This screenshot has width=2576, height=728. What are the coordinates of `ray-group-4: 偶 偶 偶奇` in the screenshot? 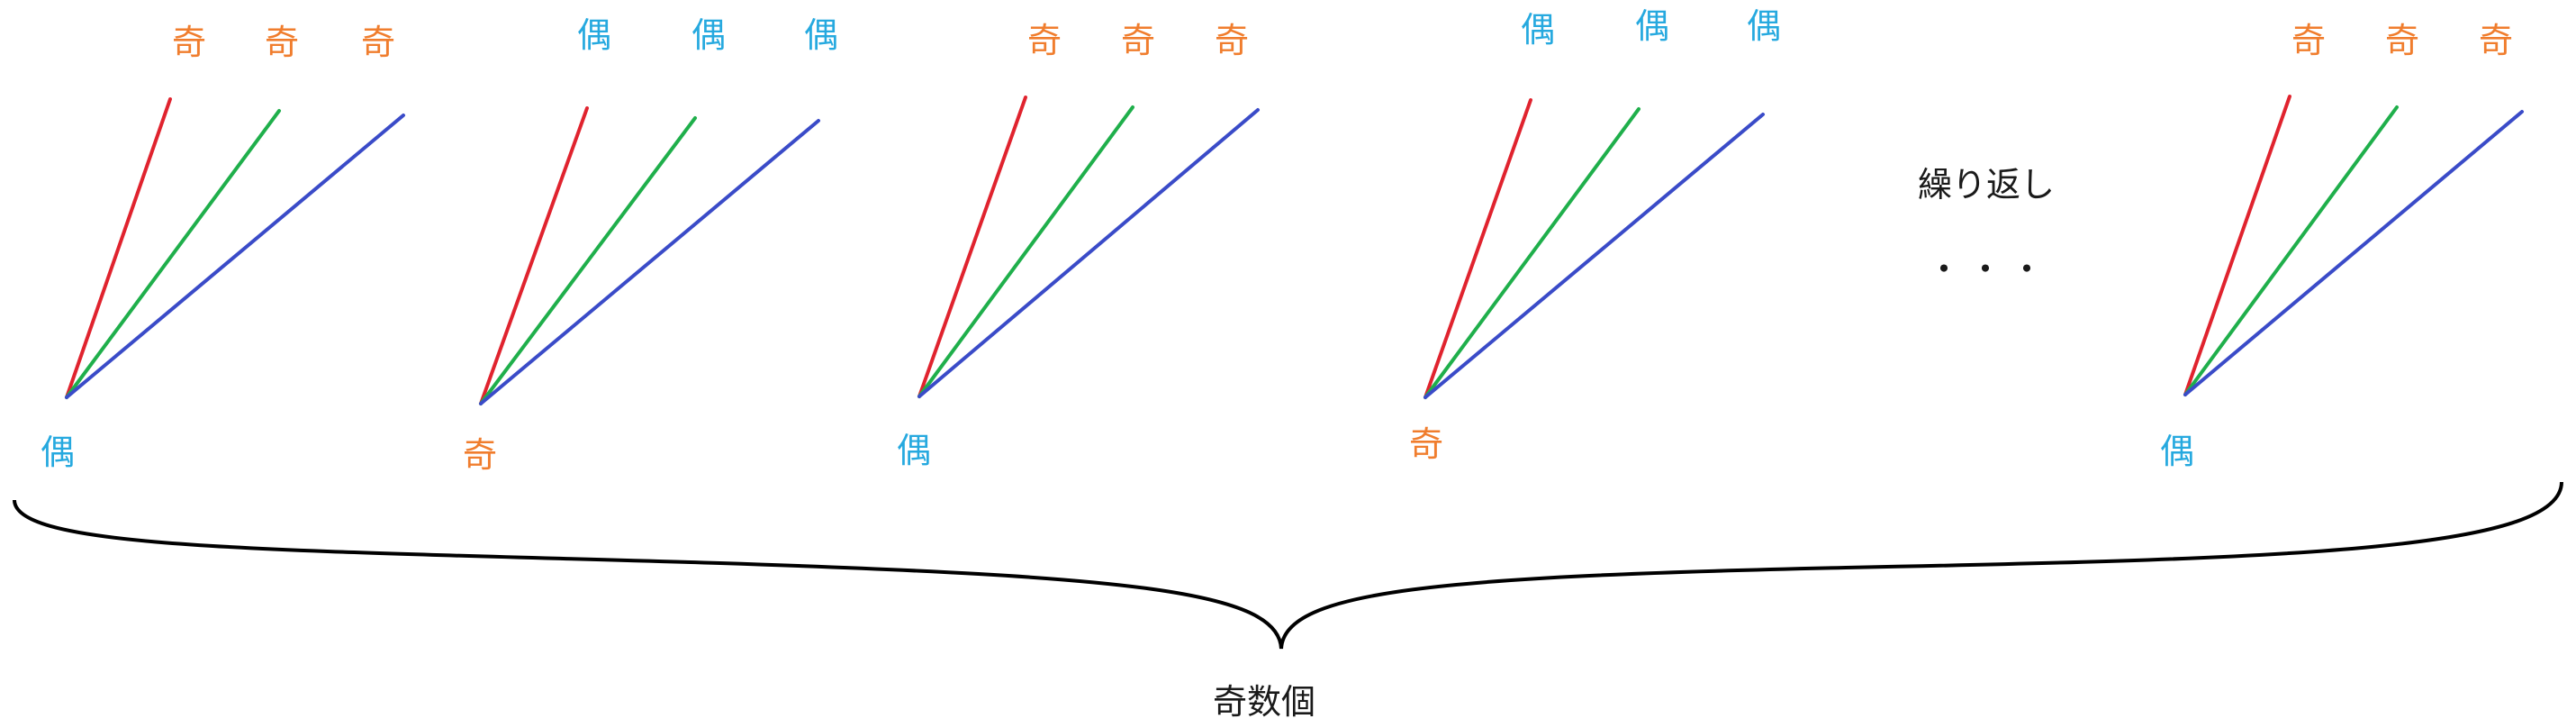 It's located at (1595, 235).